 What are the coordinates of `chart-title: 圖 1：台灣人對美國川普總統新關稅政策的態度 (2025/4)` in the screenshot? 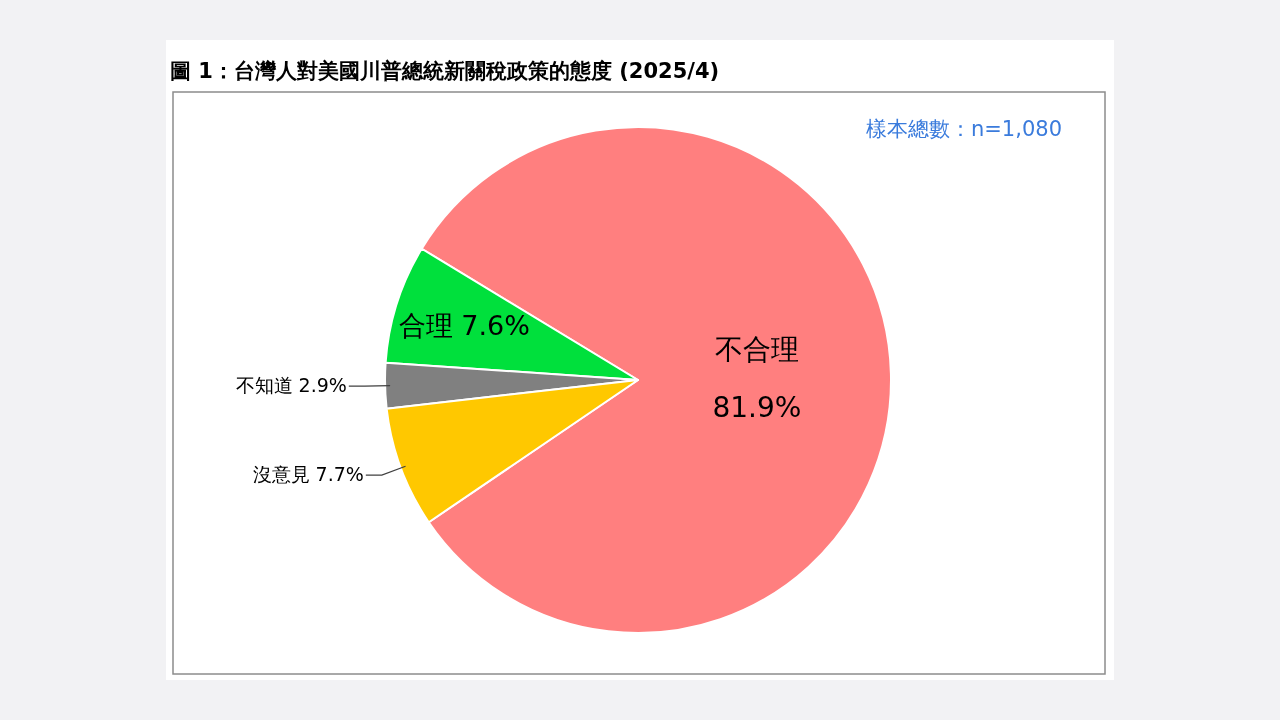 It's located at (445, 71).